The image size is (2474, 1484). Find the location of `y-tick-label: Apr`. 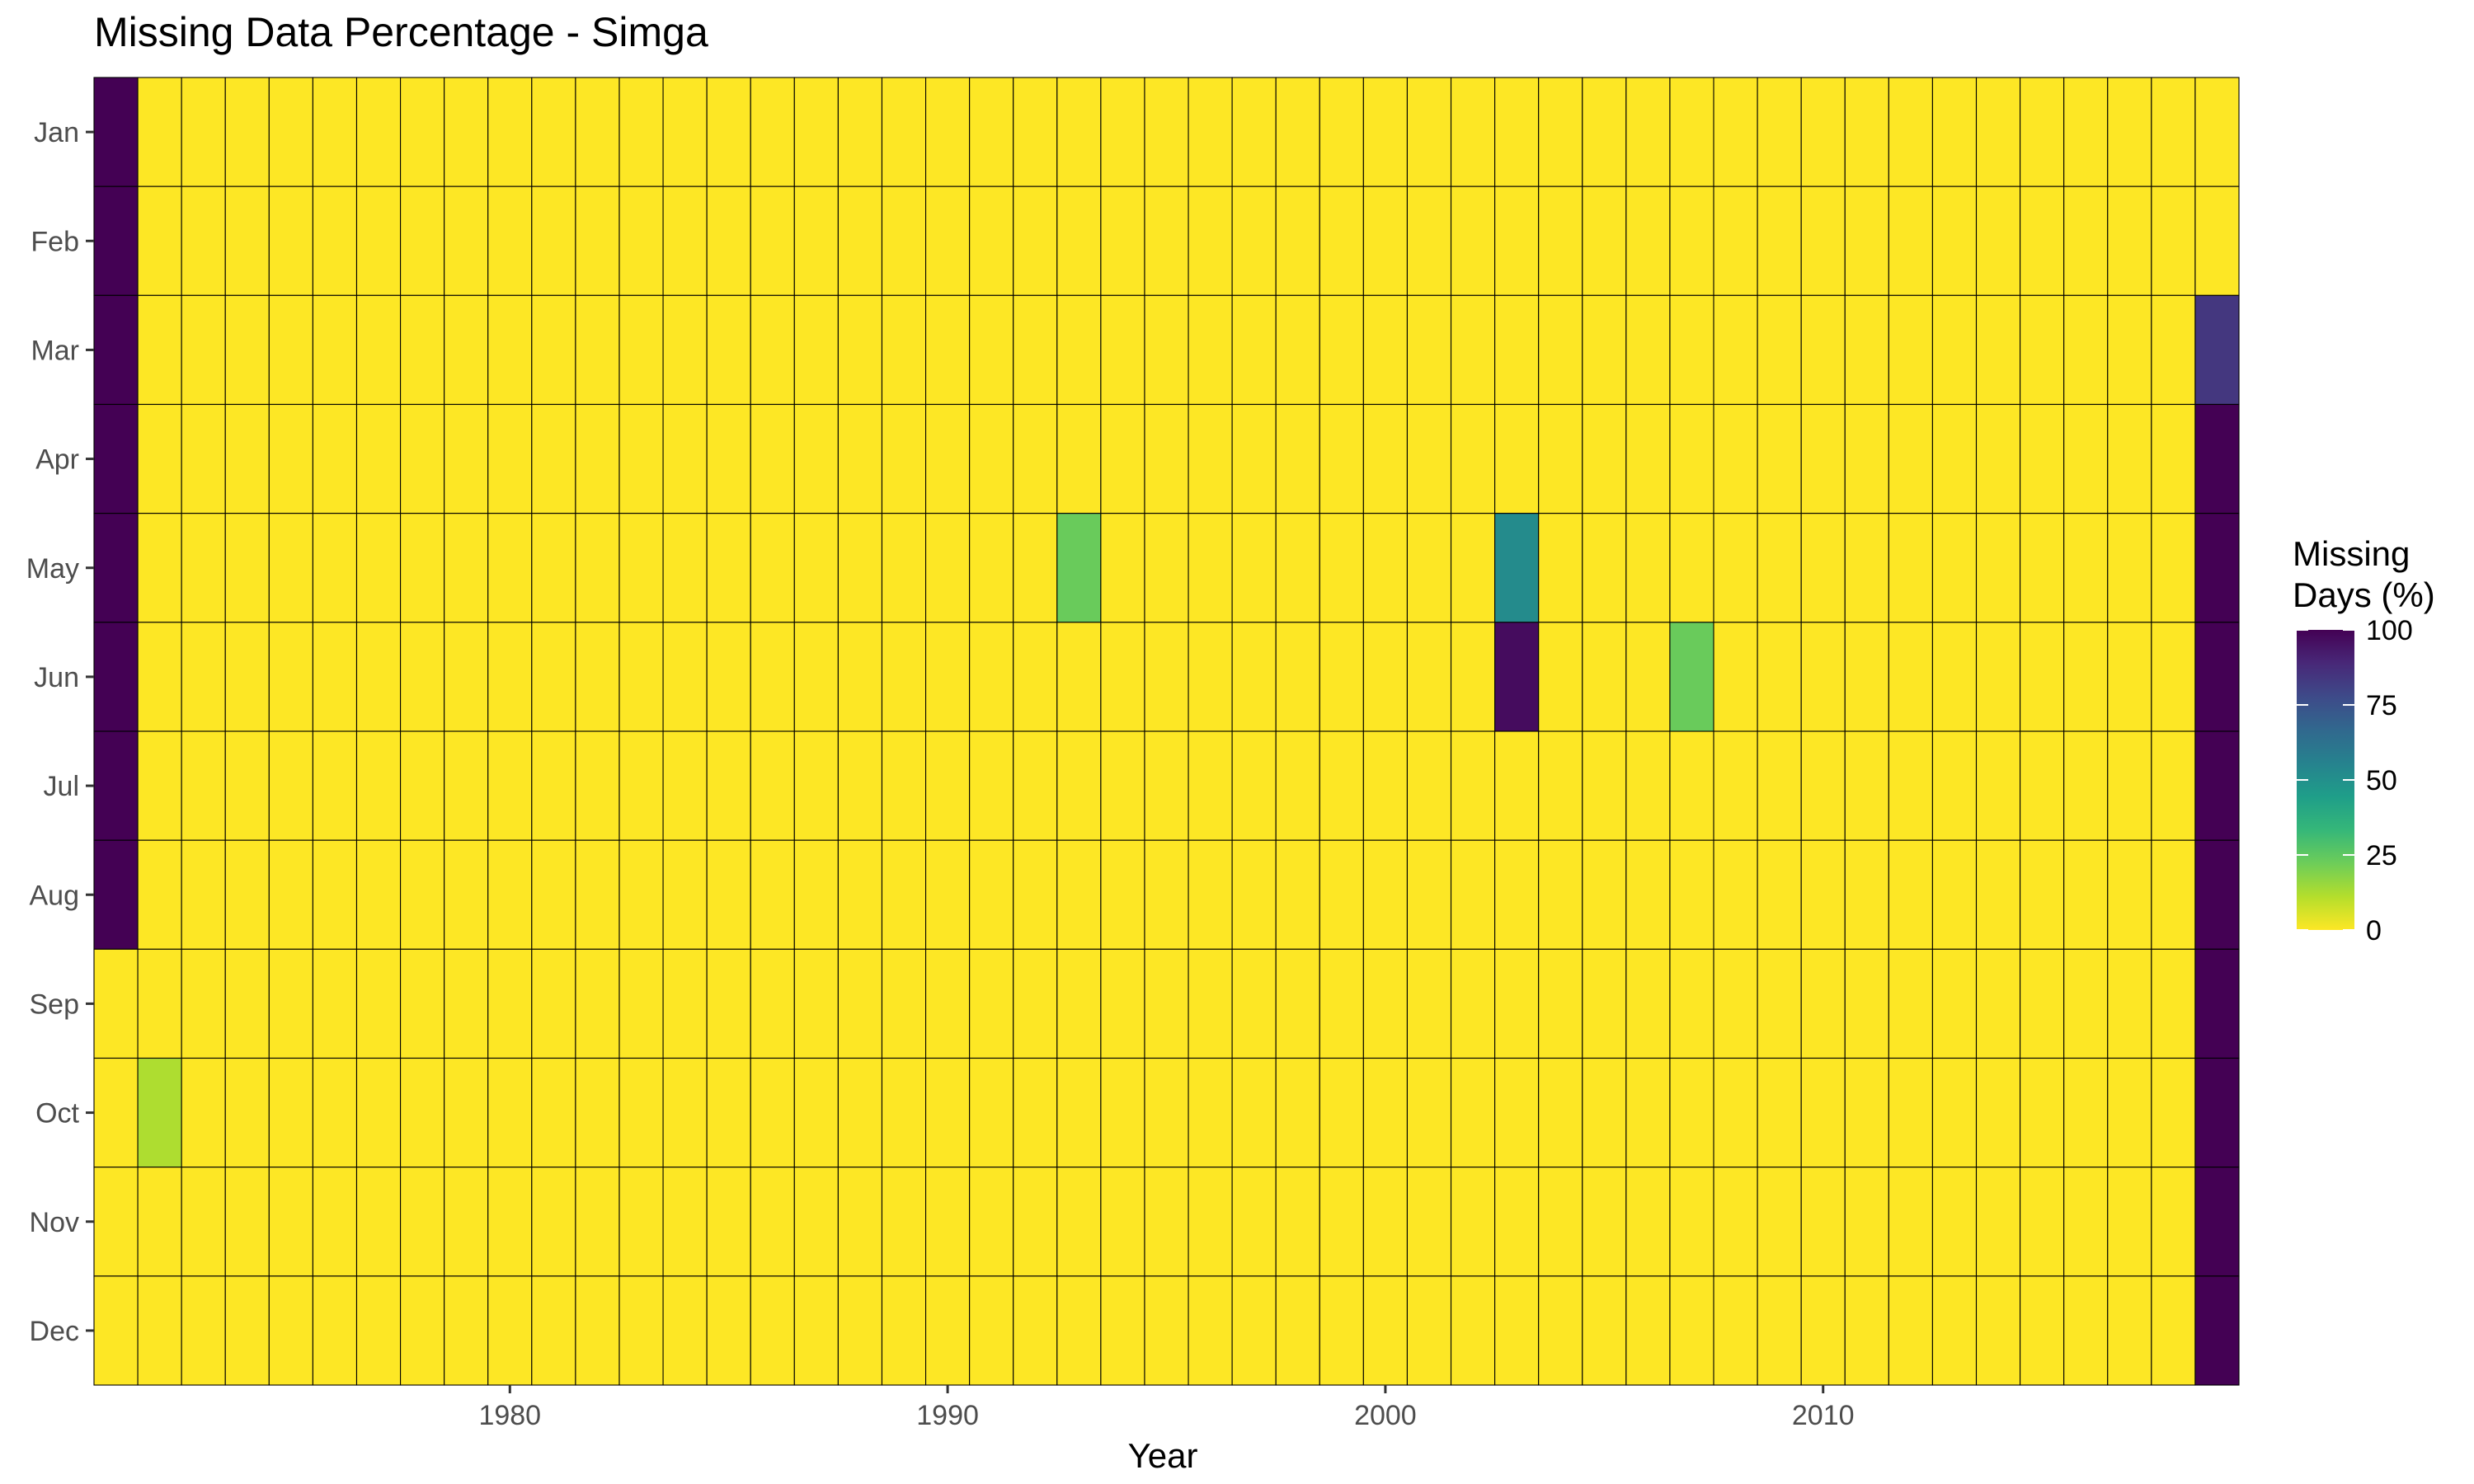

y-tick-label: Apr is located at coordinates (57, 460).